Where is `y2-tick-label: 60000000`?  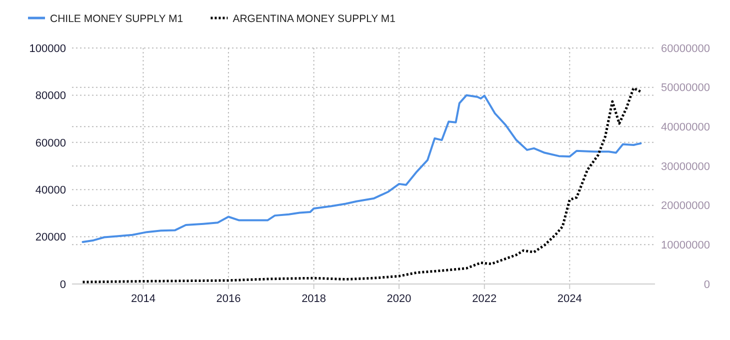
y2-tick-label: 60000000 is located at coordinates (685, 48).